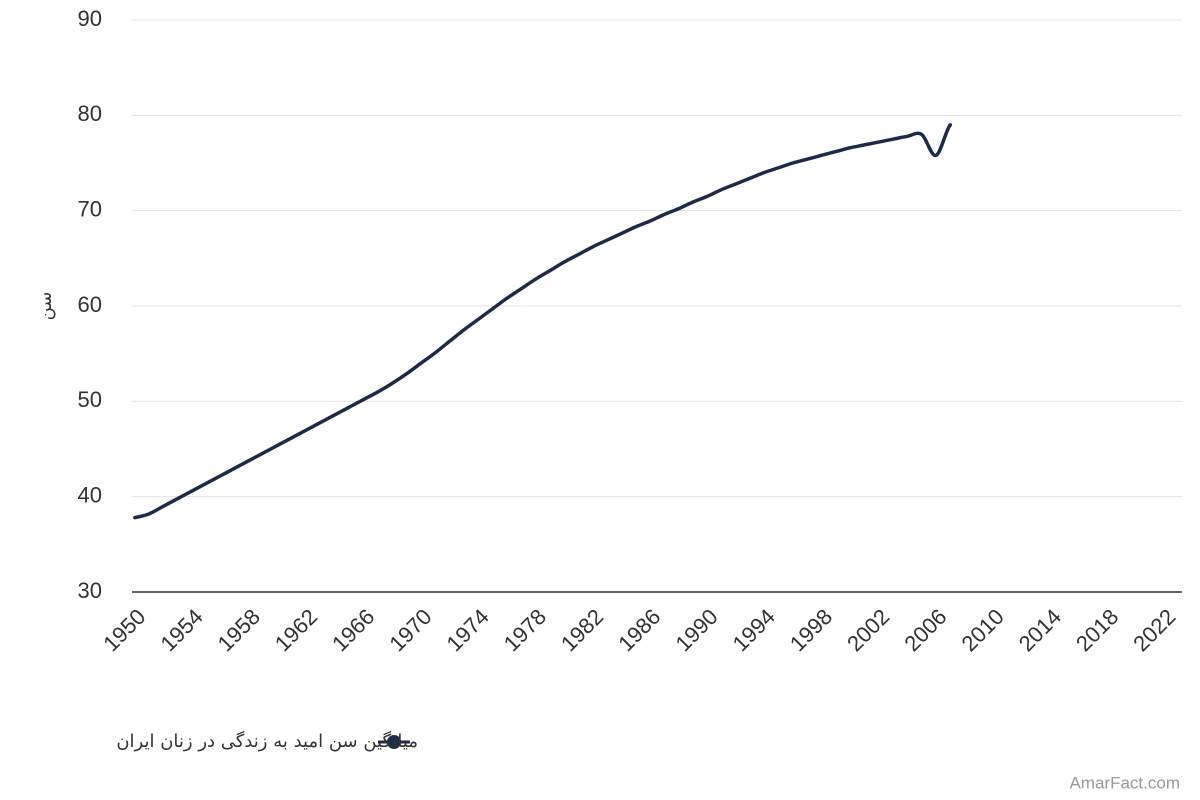 The image size is (1200, 800). I want to click on y-tick-label: 70, so click(90, 208).